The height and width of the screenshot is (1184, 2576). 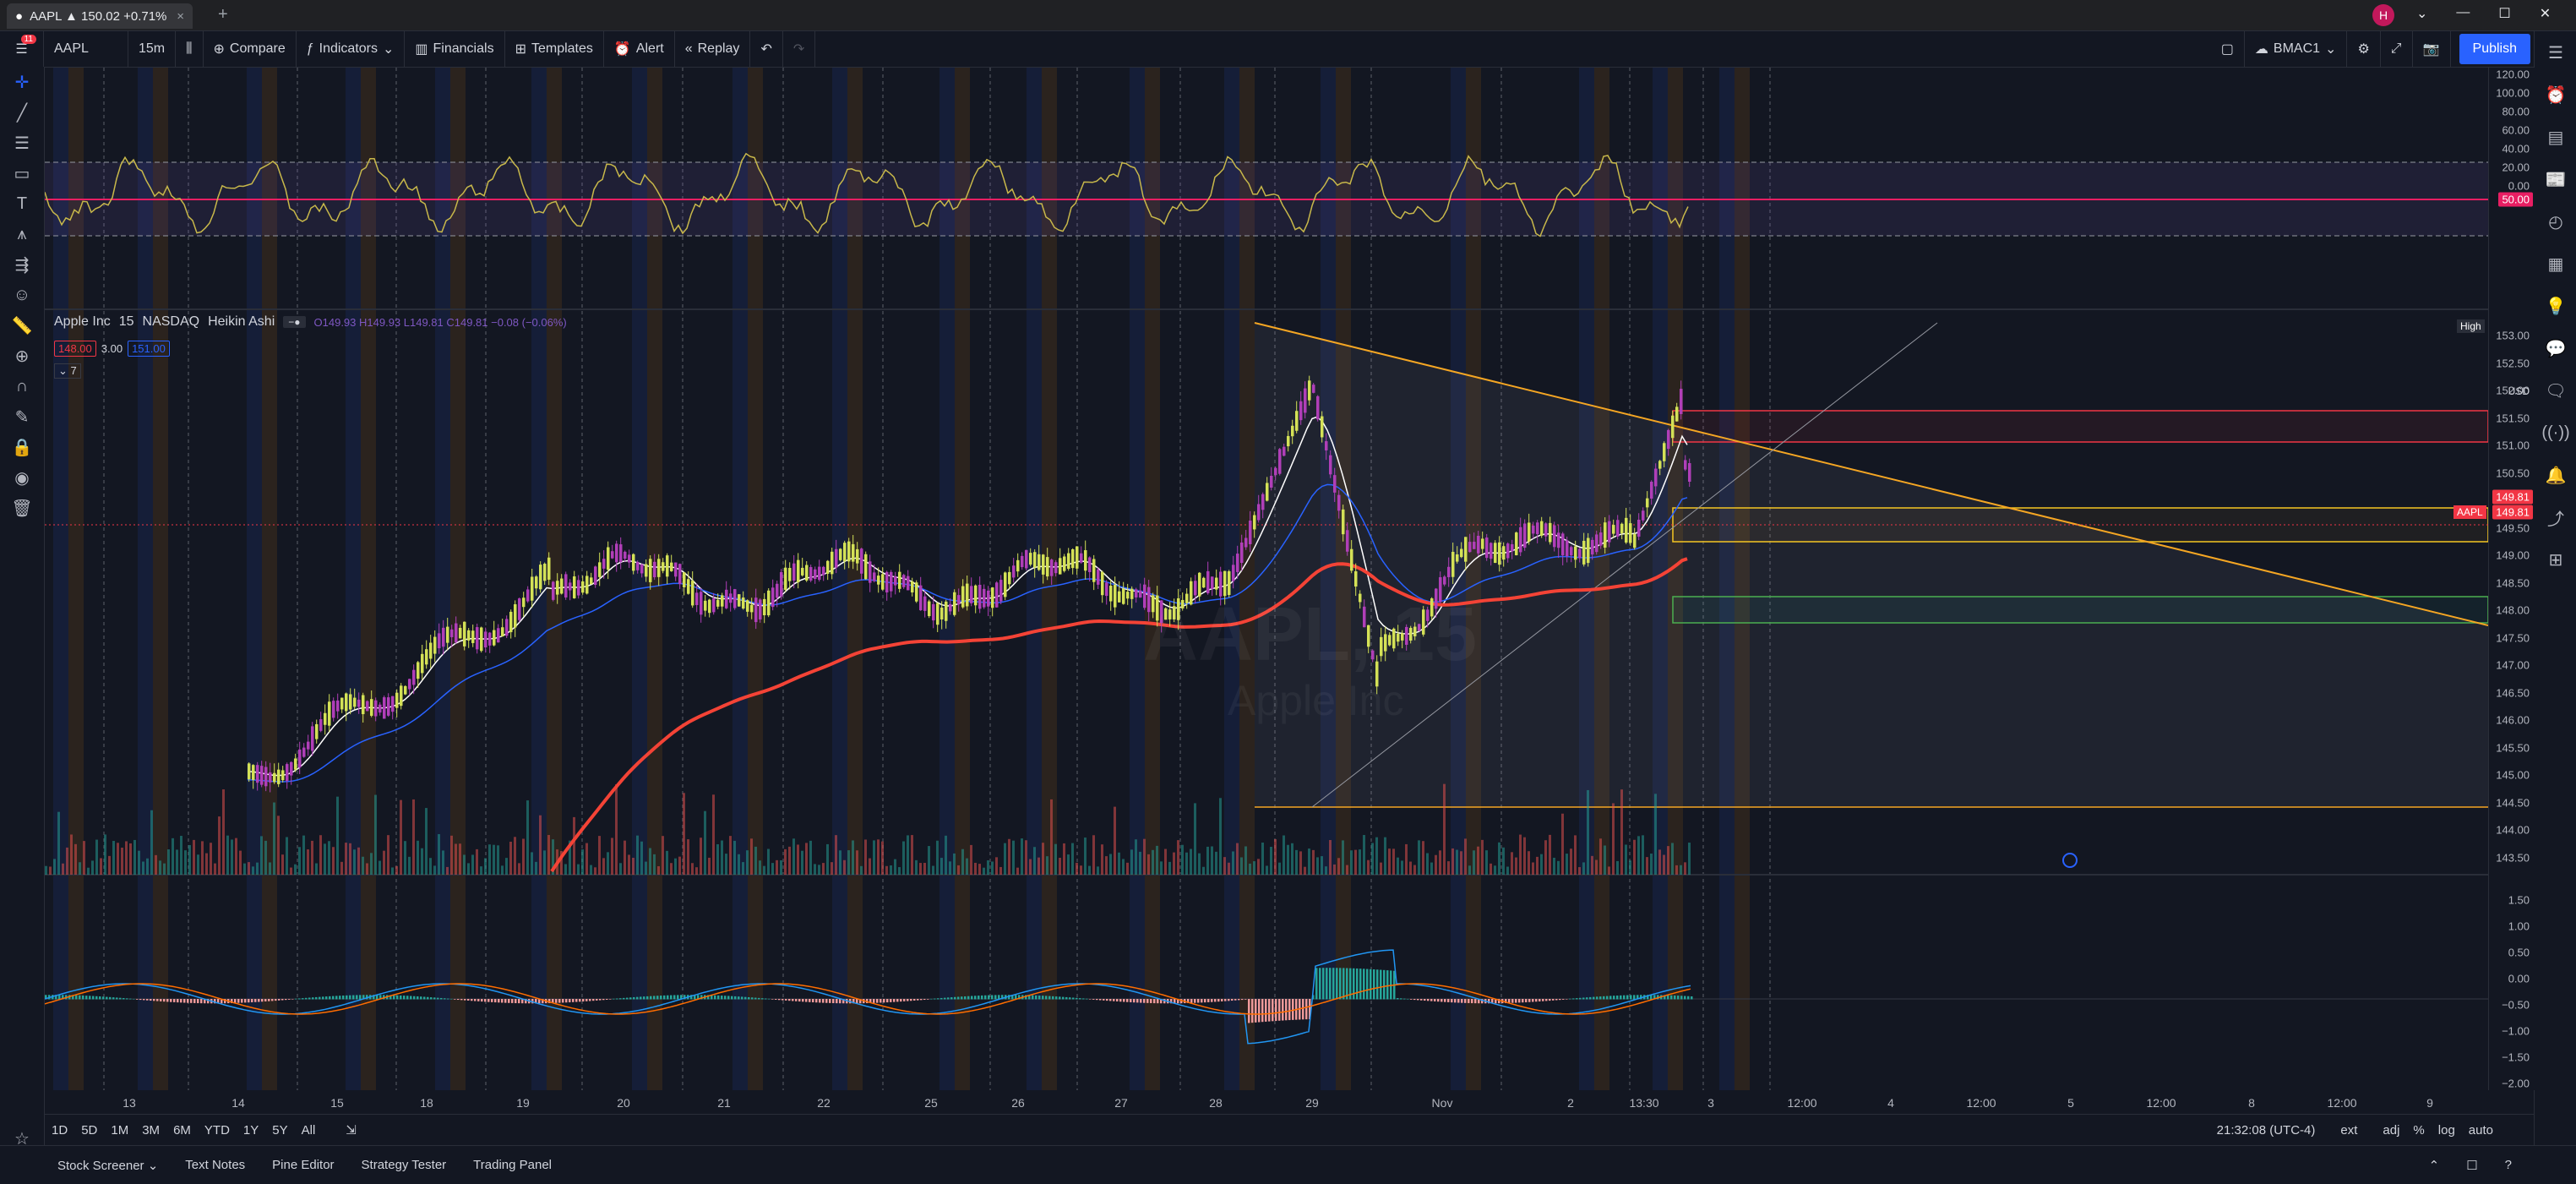 I want to click on text-notes-tab: Text Notes, so click(x=215, y=1165).